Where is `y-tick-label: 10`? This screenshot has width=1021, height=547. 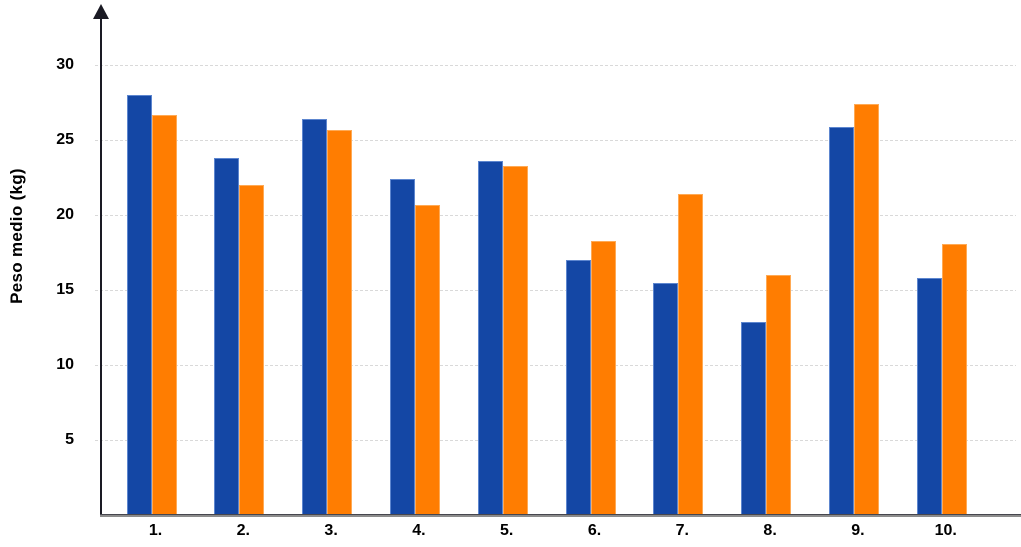
y-tick-label: 10 is located at coordinates (65, 364).